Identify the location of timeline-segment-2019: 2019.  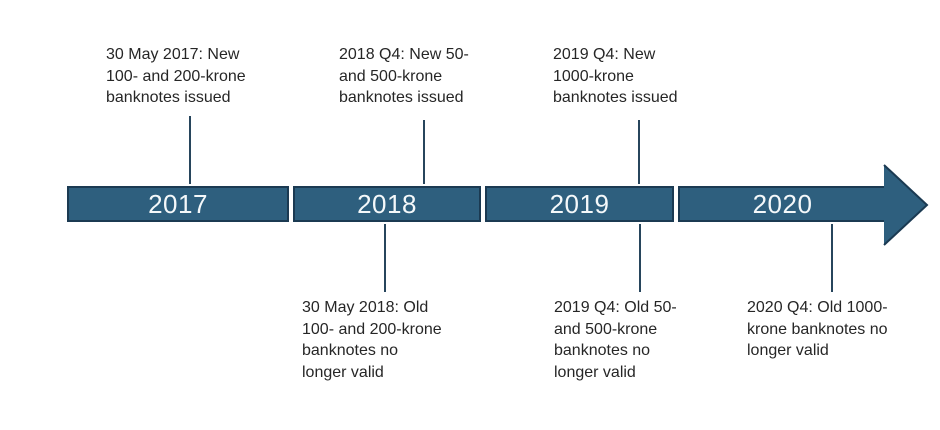
(579, 204).